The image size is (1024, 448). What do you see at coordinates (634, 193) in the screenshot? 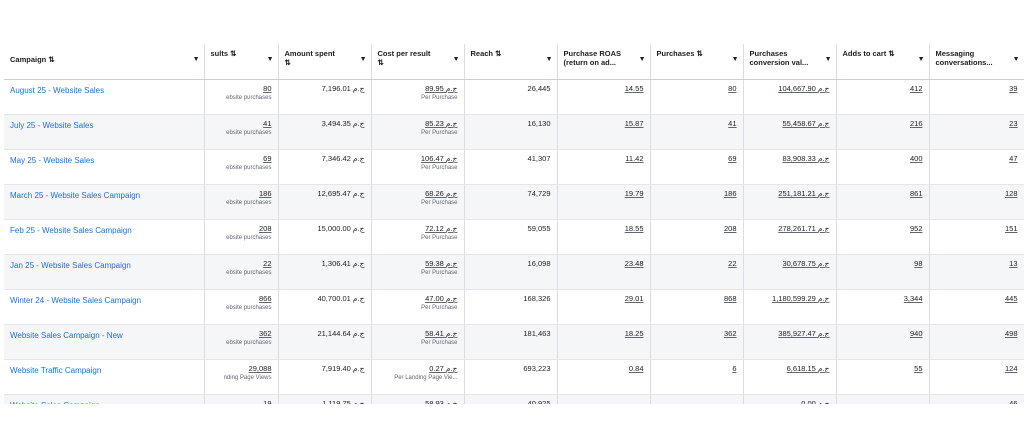
I see `purchase-roas-value: 19.79` at bounding box center [634, 193].